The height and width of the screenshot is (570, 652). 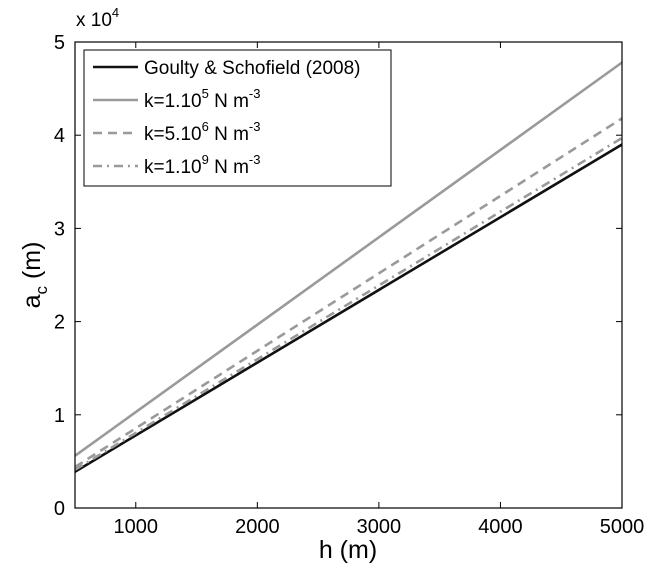 What do you see at coordinates (500, 527) in the screenshot?
I see `x-tick-label: 4000` at bounding box center [500, 527].